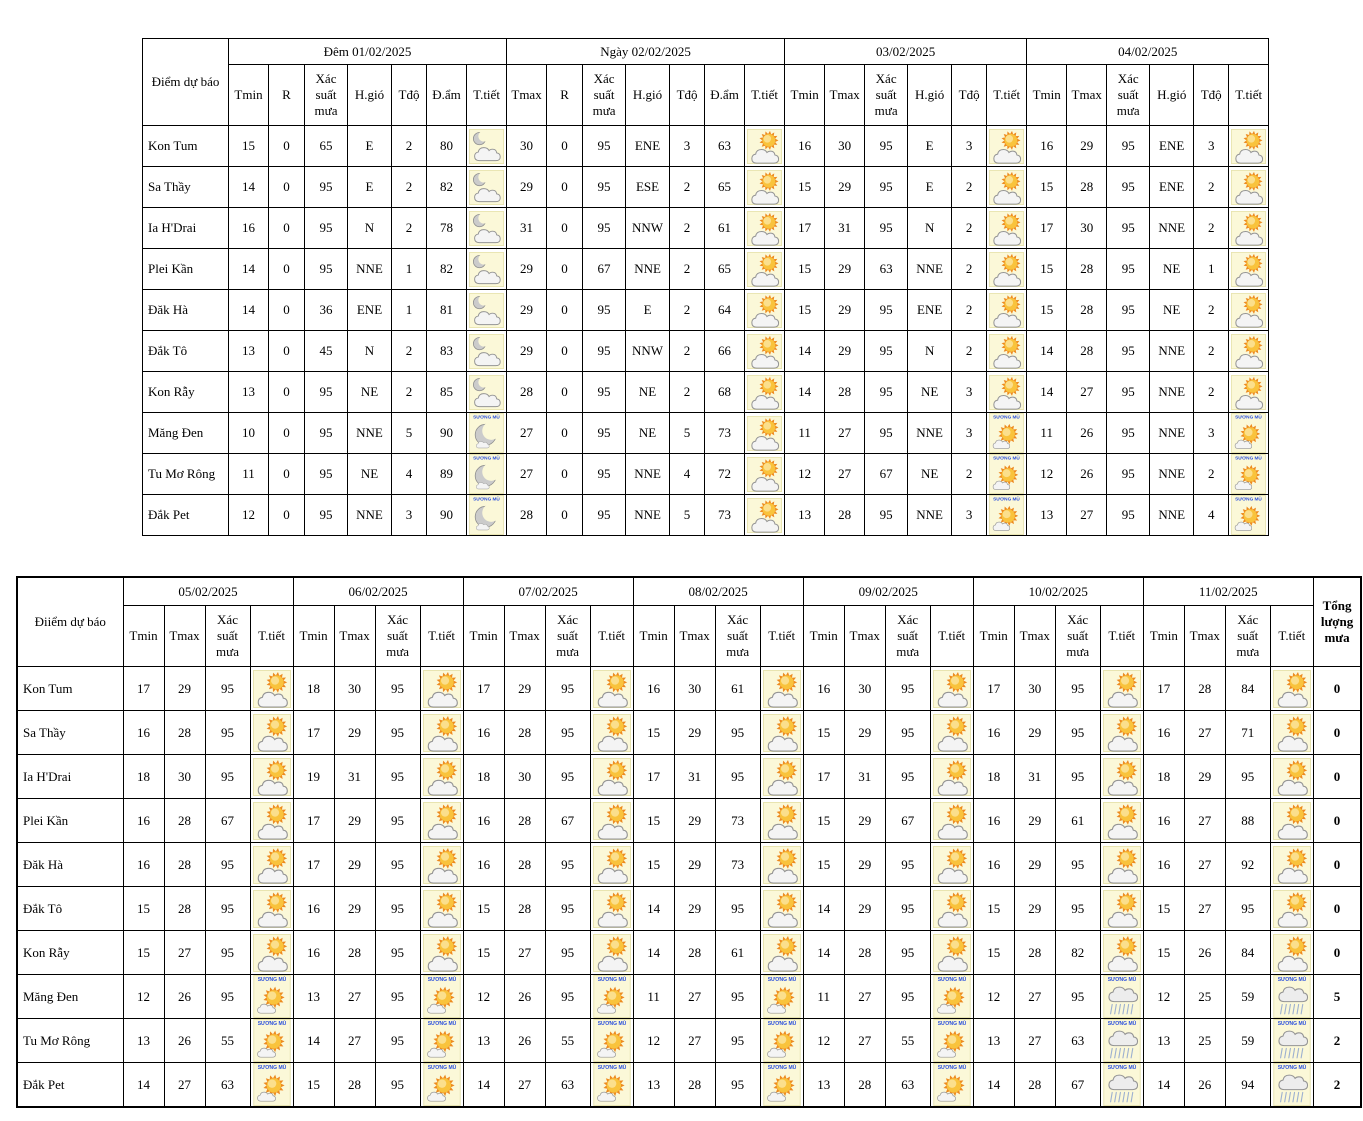  What do you see at coordinates (687, 433) in the screenshot?
I see `data-cell: 5` at bounding box center [687, 433].